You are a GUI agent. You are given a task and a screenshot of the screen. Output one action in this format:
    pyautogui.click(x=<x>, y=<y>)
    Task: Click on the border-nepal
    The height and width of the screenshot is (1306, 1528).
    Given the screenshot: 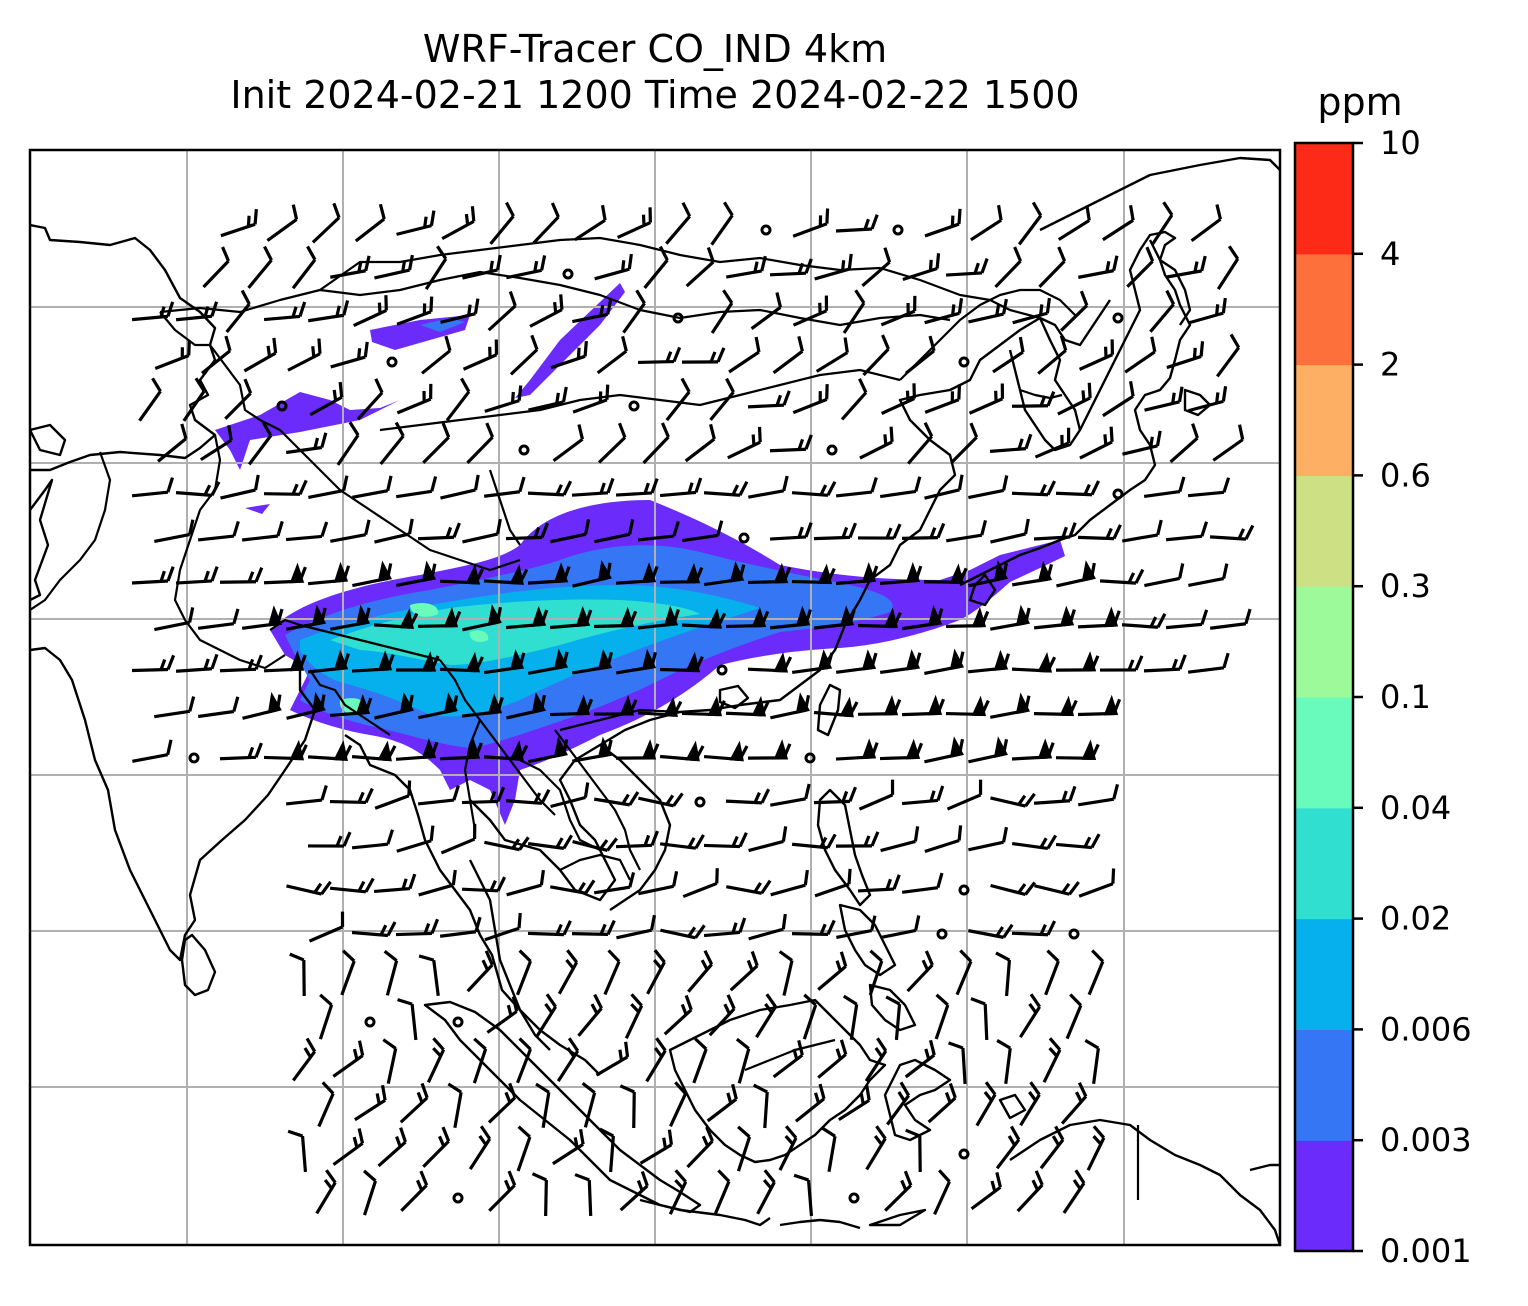 What is the action you would take?
    pyautogui.click(x=355, y=640)
    